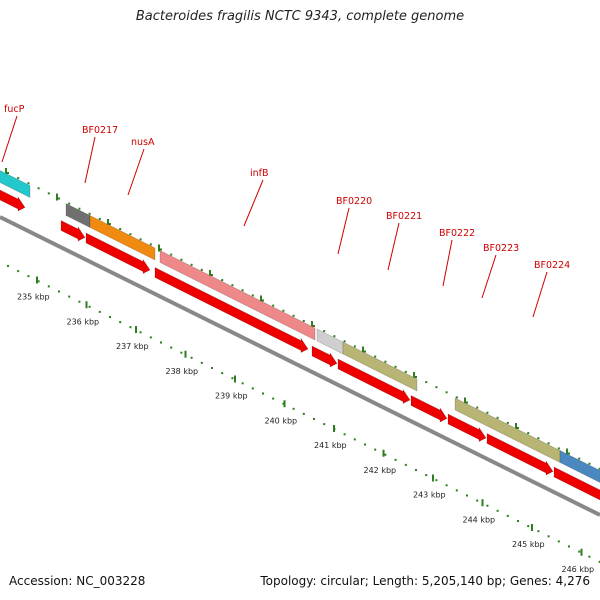 The image size is (600, 600). I want to click on gene-bar-bf0224, so click(579, 466).